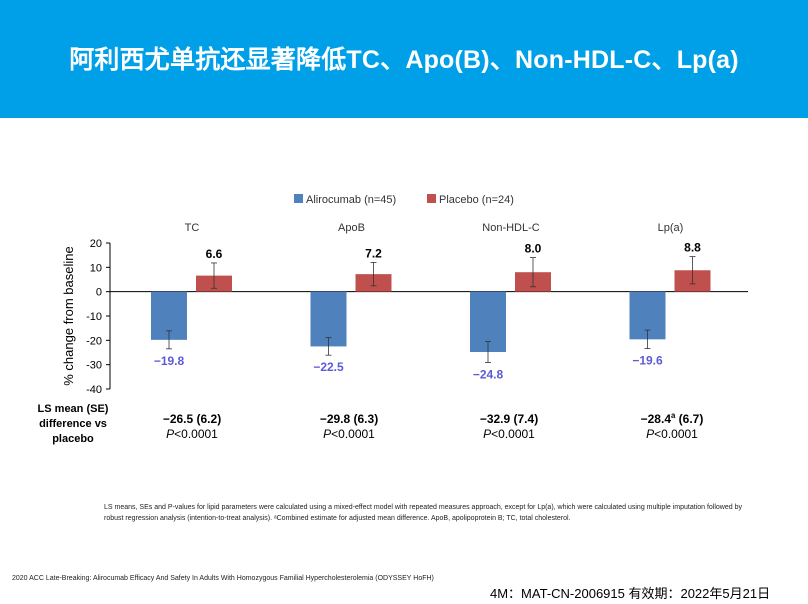 Image resolution: width=808 pixels, height=604 pixels. What do you see at coordinates (68, 315) in the screenshot?
I see `y-axis-label: % change from baseline` at bounding box center [68, 315].